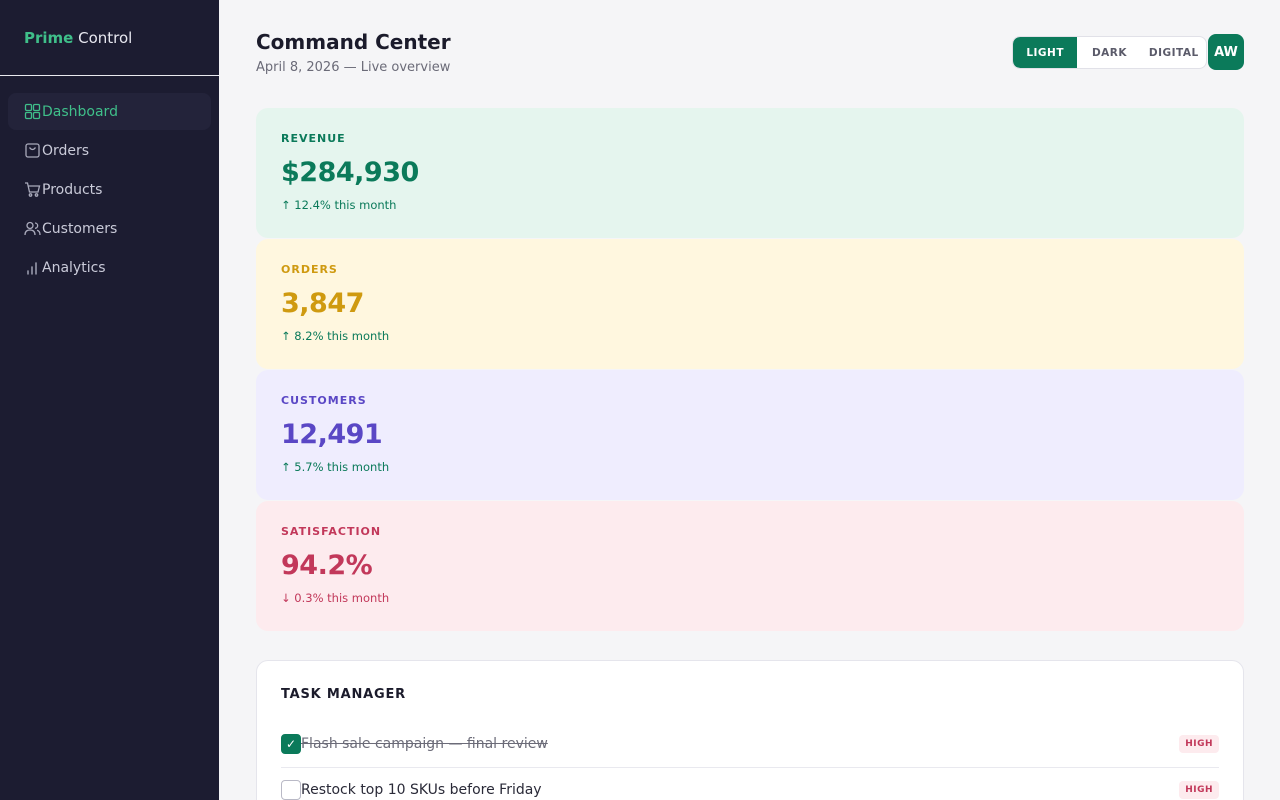  I want to click on task-text: Restock top 10 SKUs before Friday, so click(421, 790).